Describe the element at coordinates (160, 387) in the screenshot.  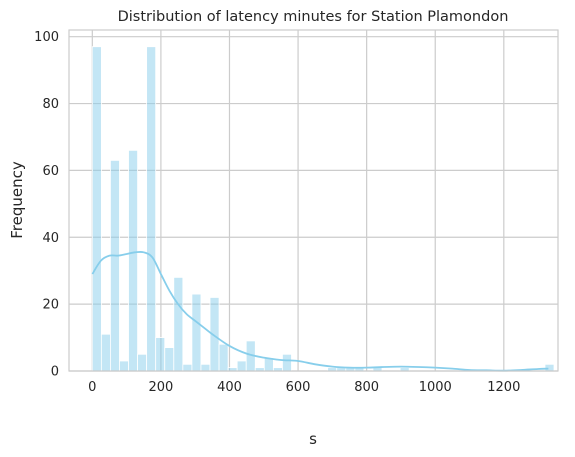
I see `x-tick-label: 200` at that location.